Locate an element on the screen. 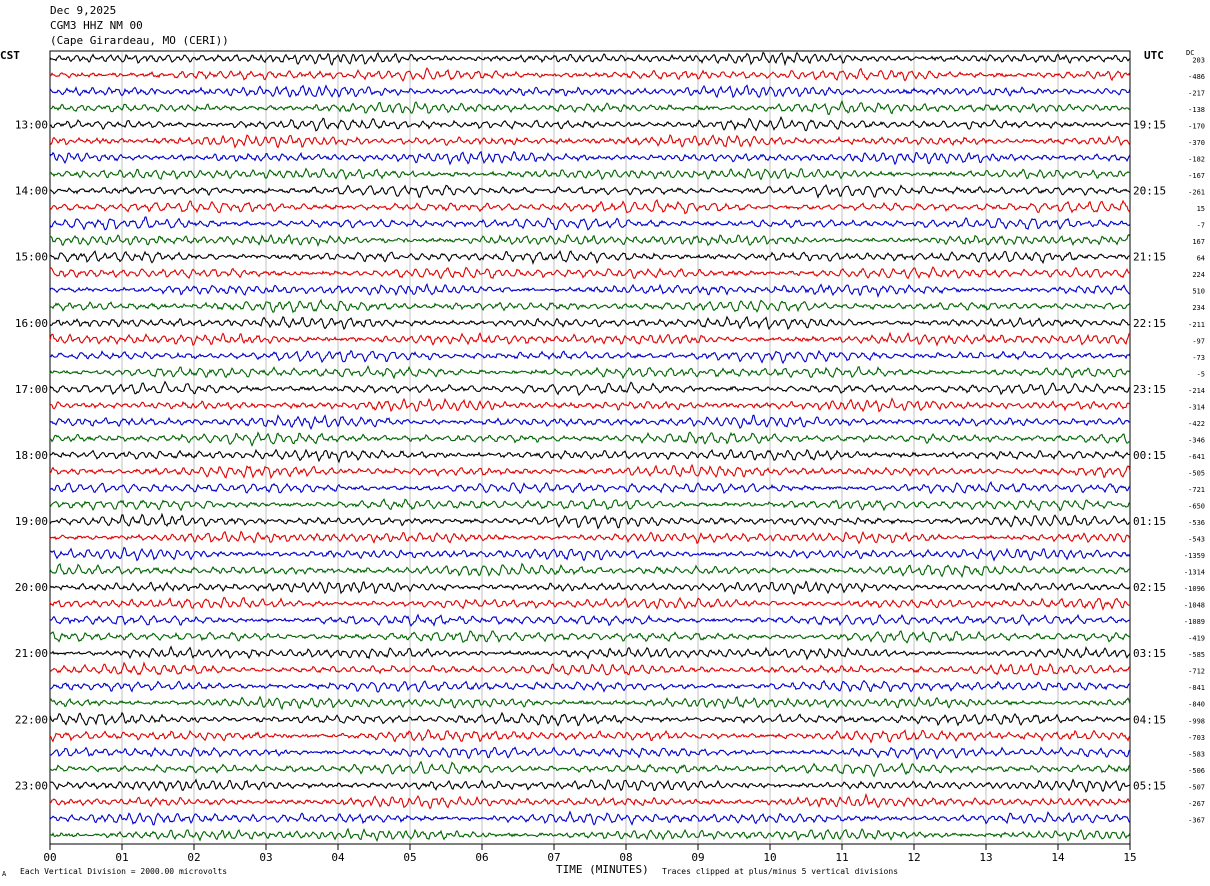  dc-offset-label: -840 is located at coordinates (1196, 705).